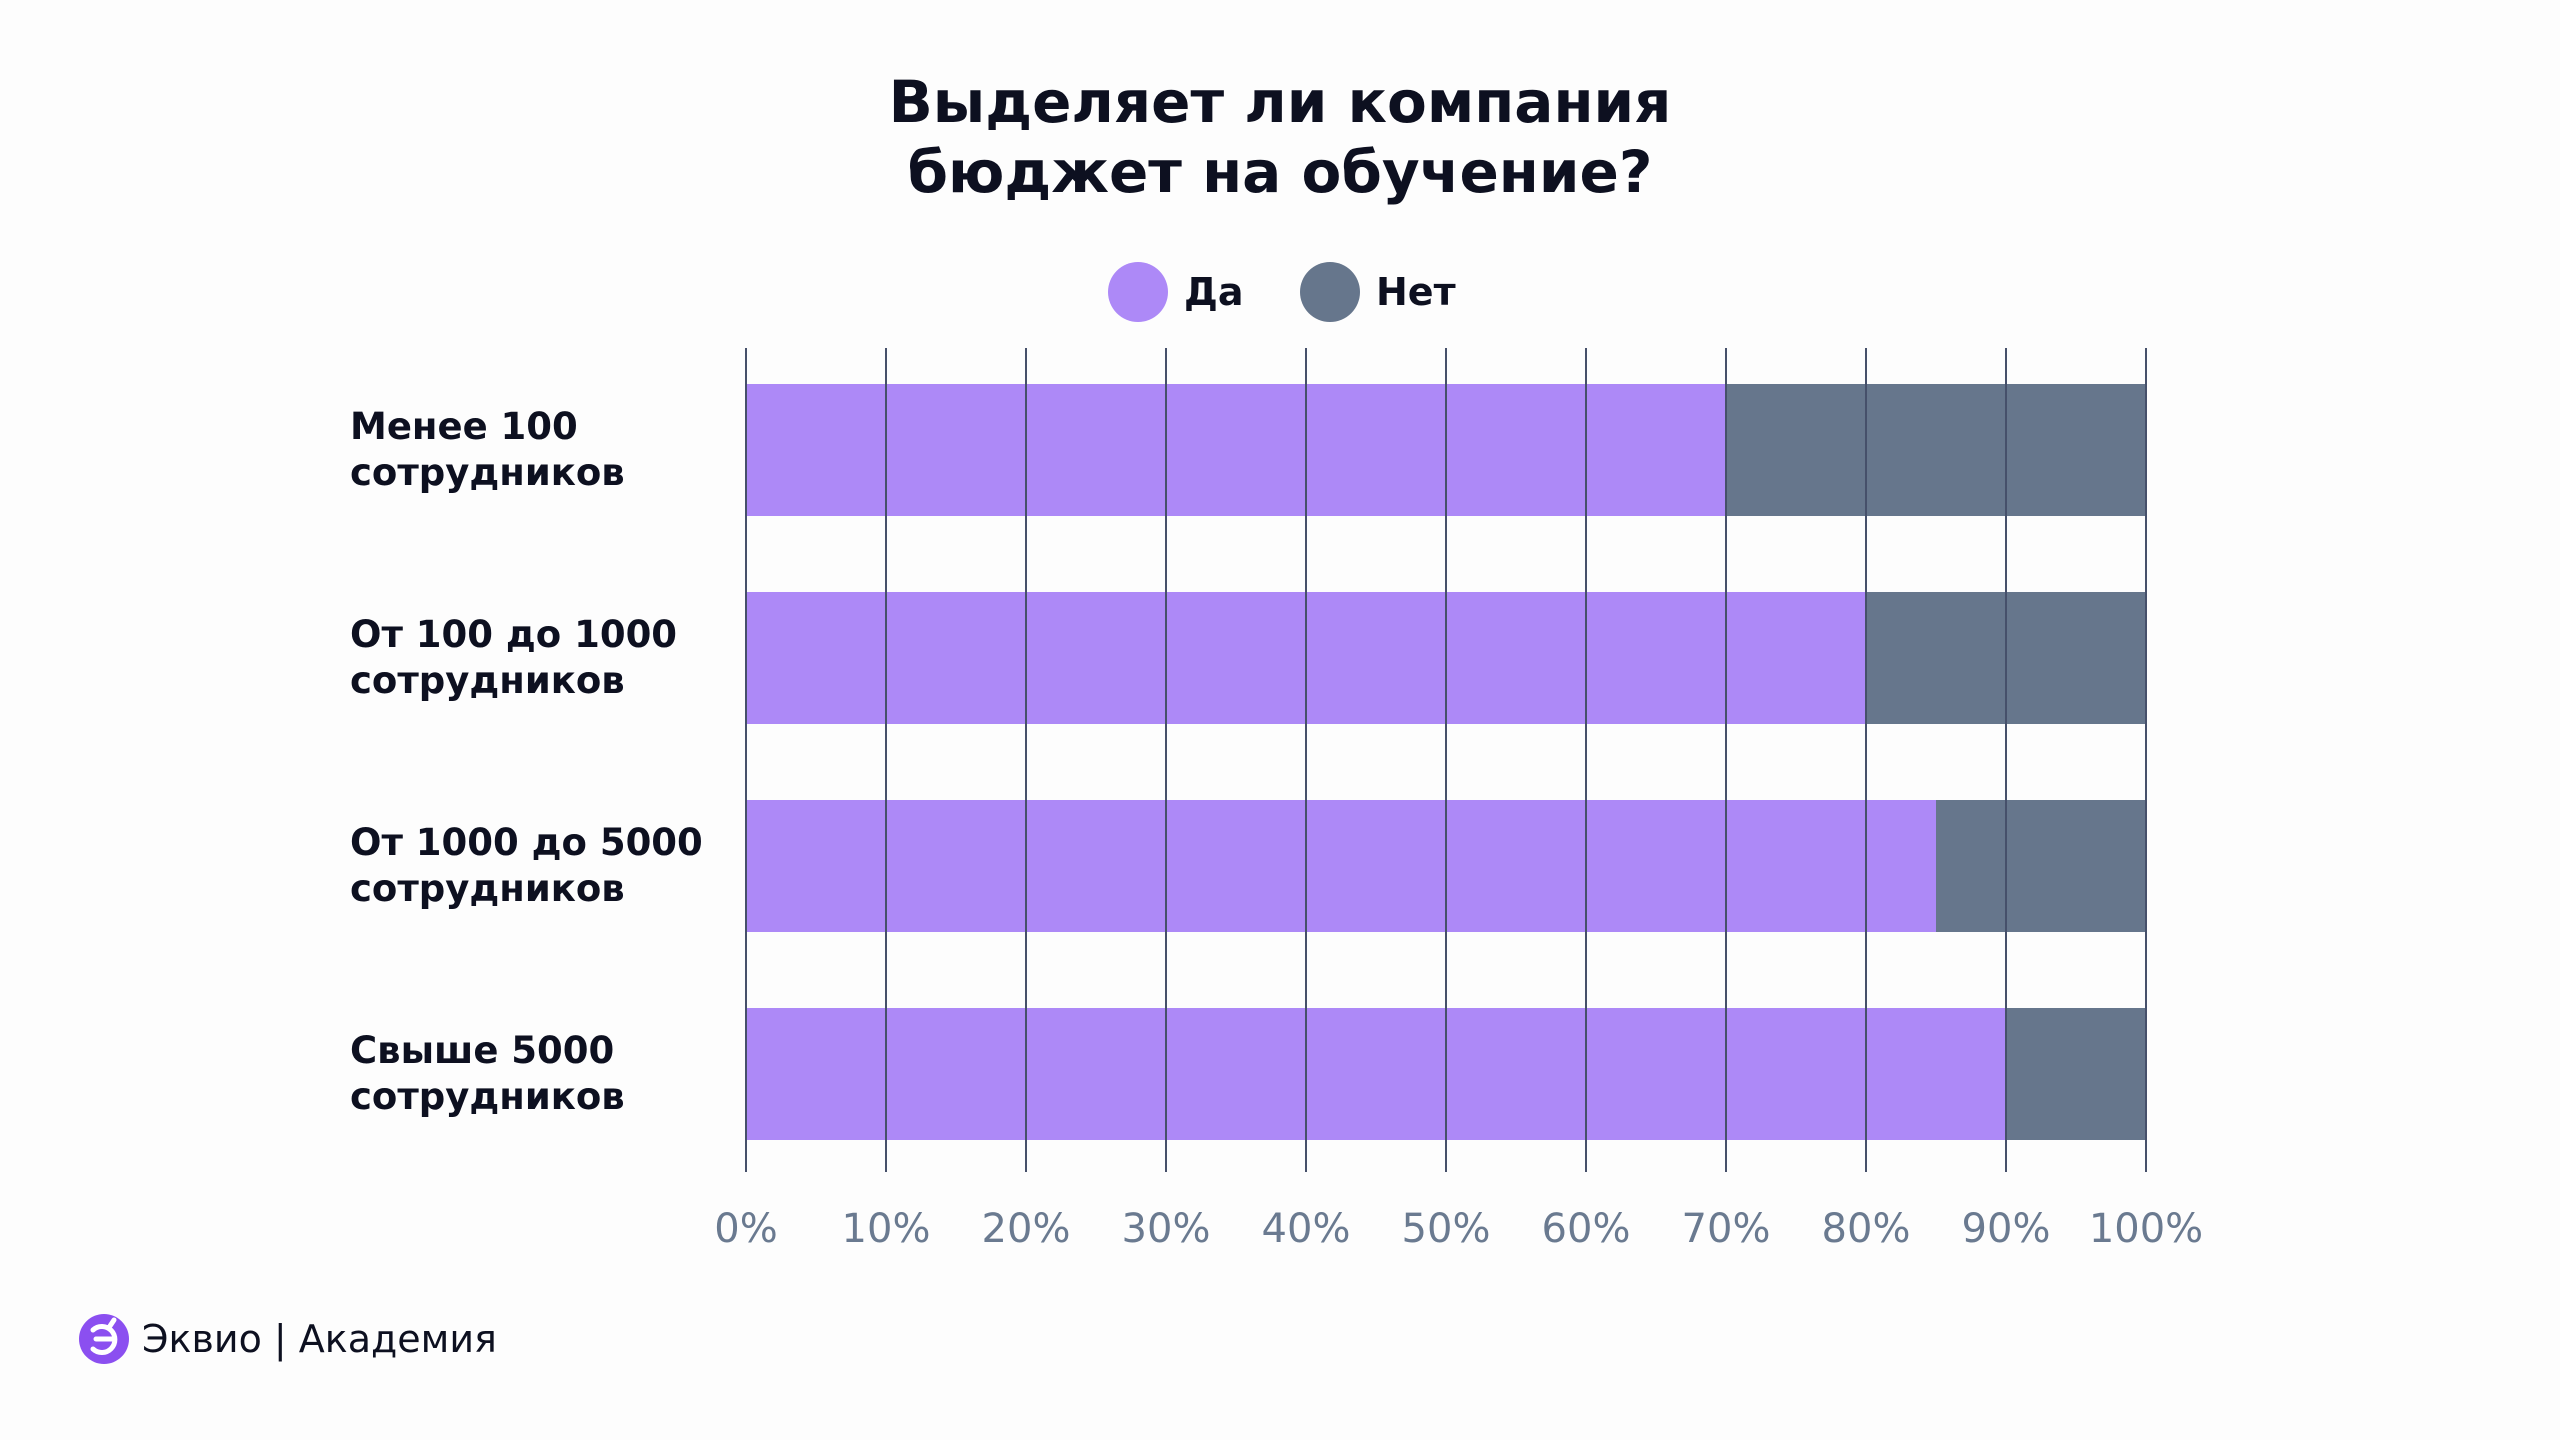  I want to click on logo-text: Эквио | Академия, so click(319, 1339).